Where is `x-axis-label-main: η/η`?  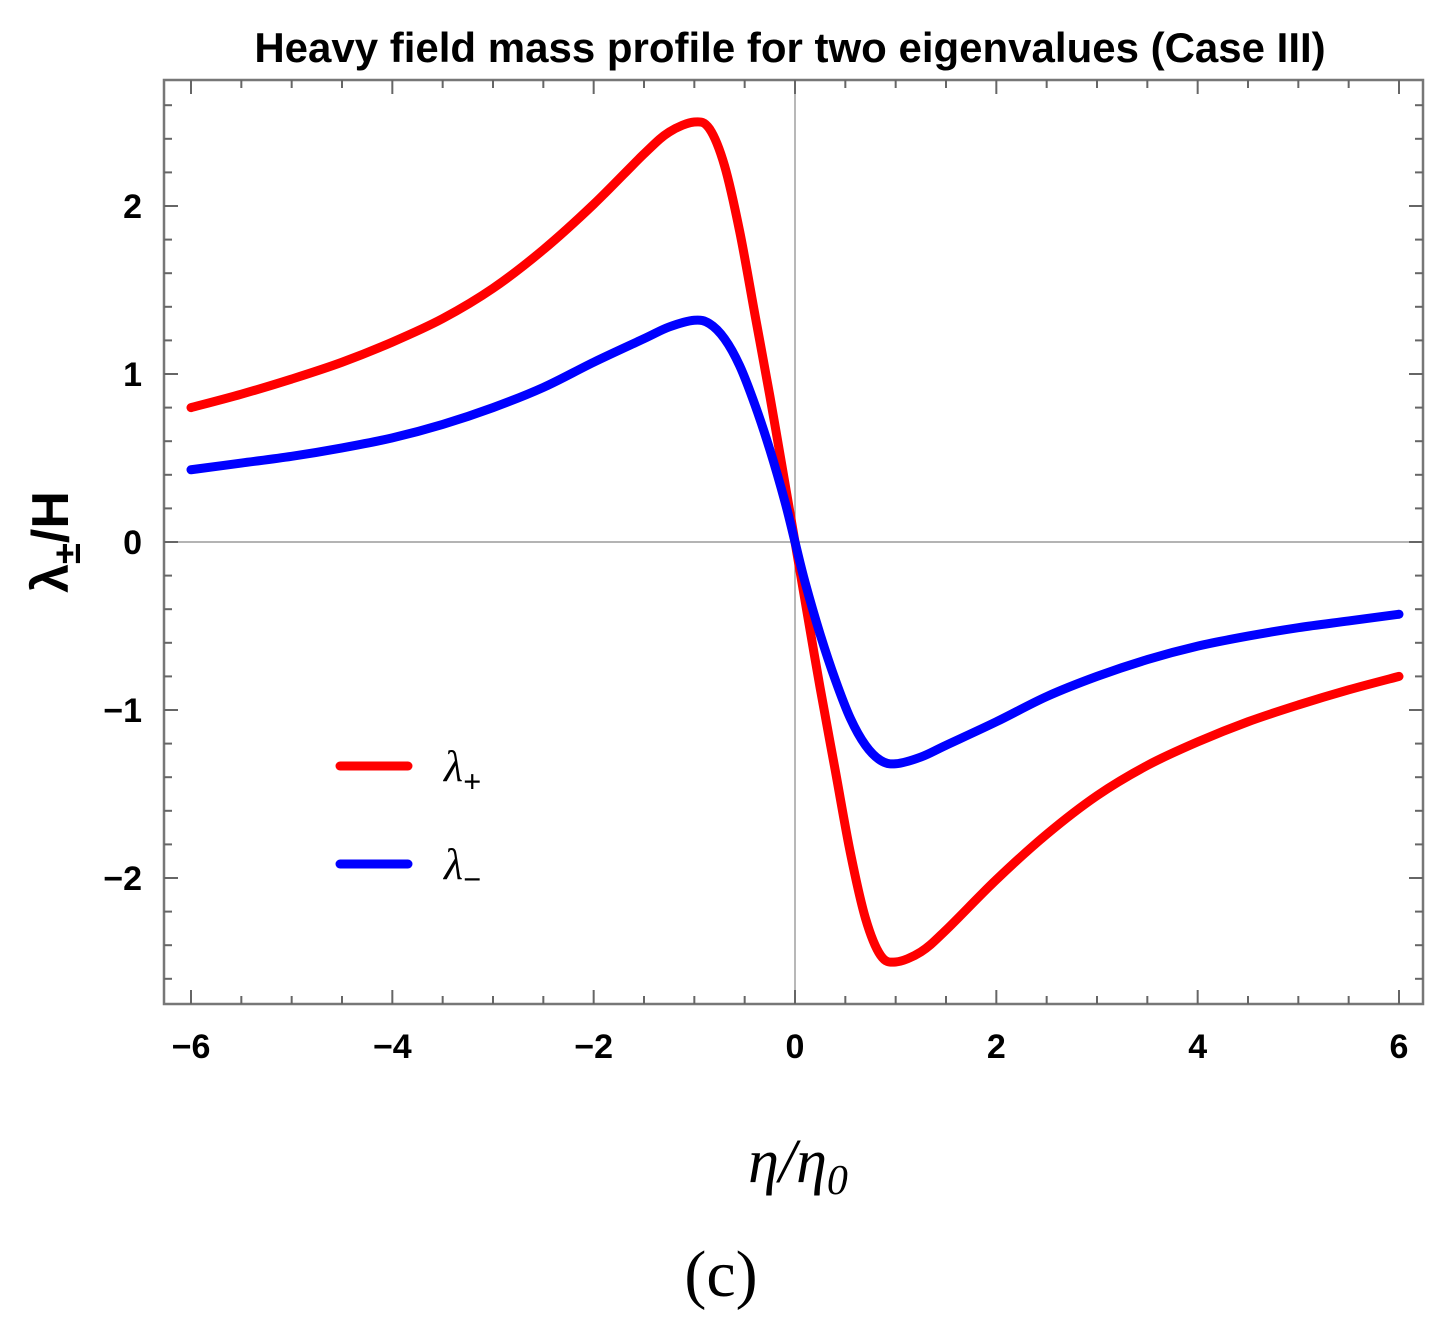 x-axis-label-main: η/η is located at coordinates (787, 1162).